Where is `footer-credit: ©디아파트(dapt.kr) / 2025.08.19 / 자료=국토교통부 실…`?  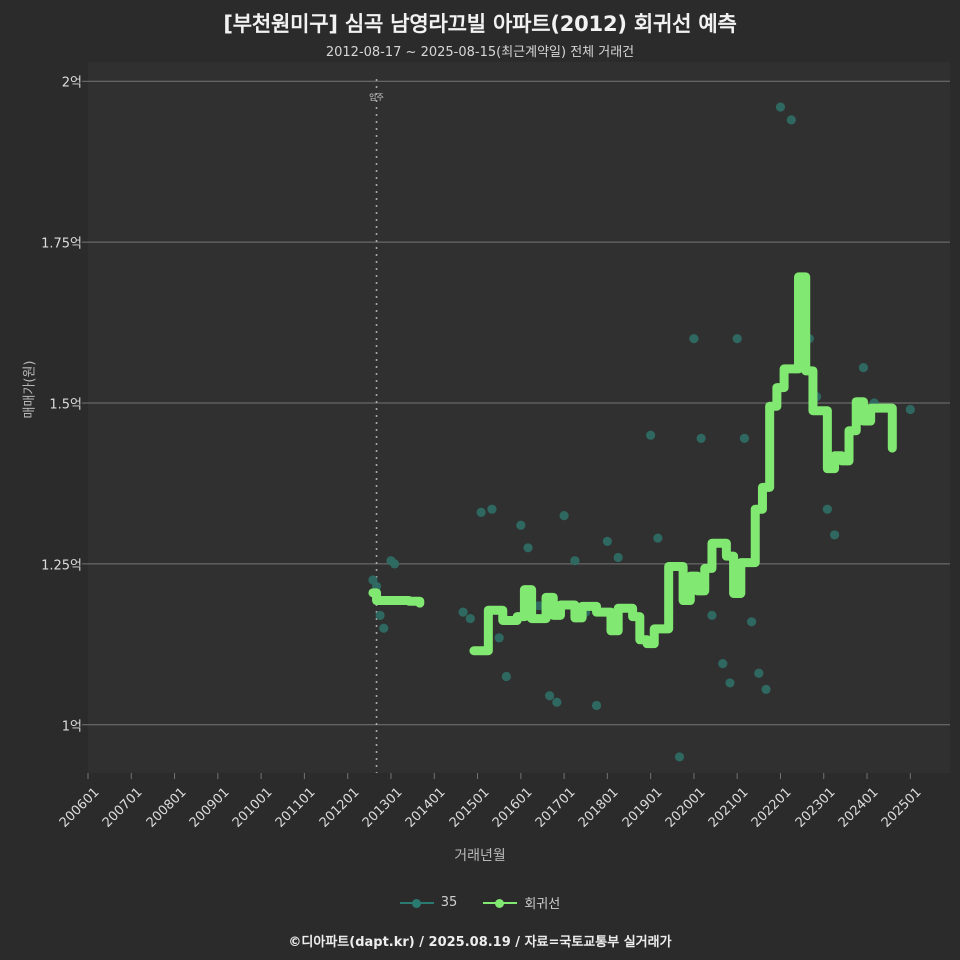
footer-credit: ©디아파트(dapt.kr) / 2025.08.19 / 자료=국토교통부 실… is located at coordinates (480, 942).